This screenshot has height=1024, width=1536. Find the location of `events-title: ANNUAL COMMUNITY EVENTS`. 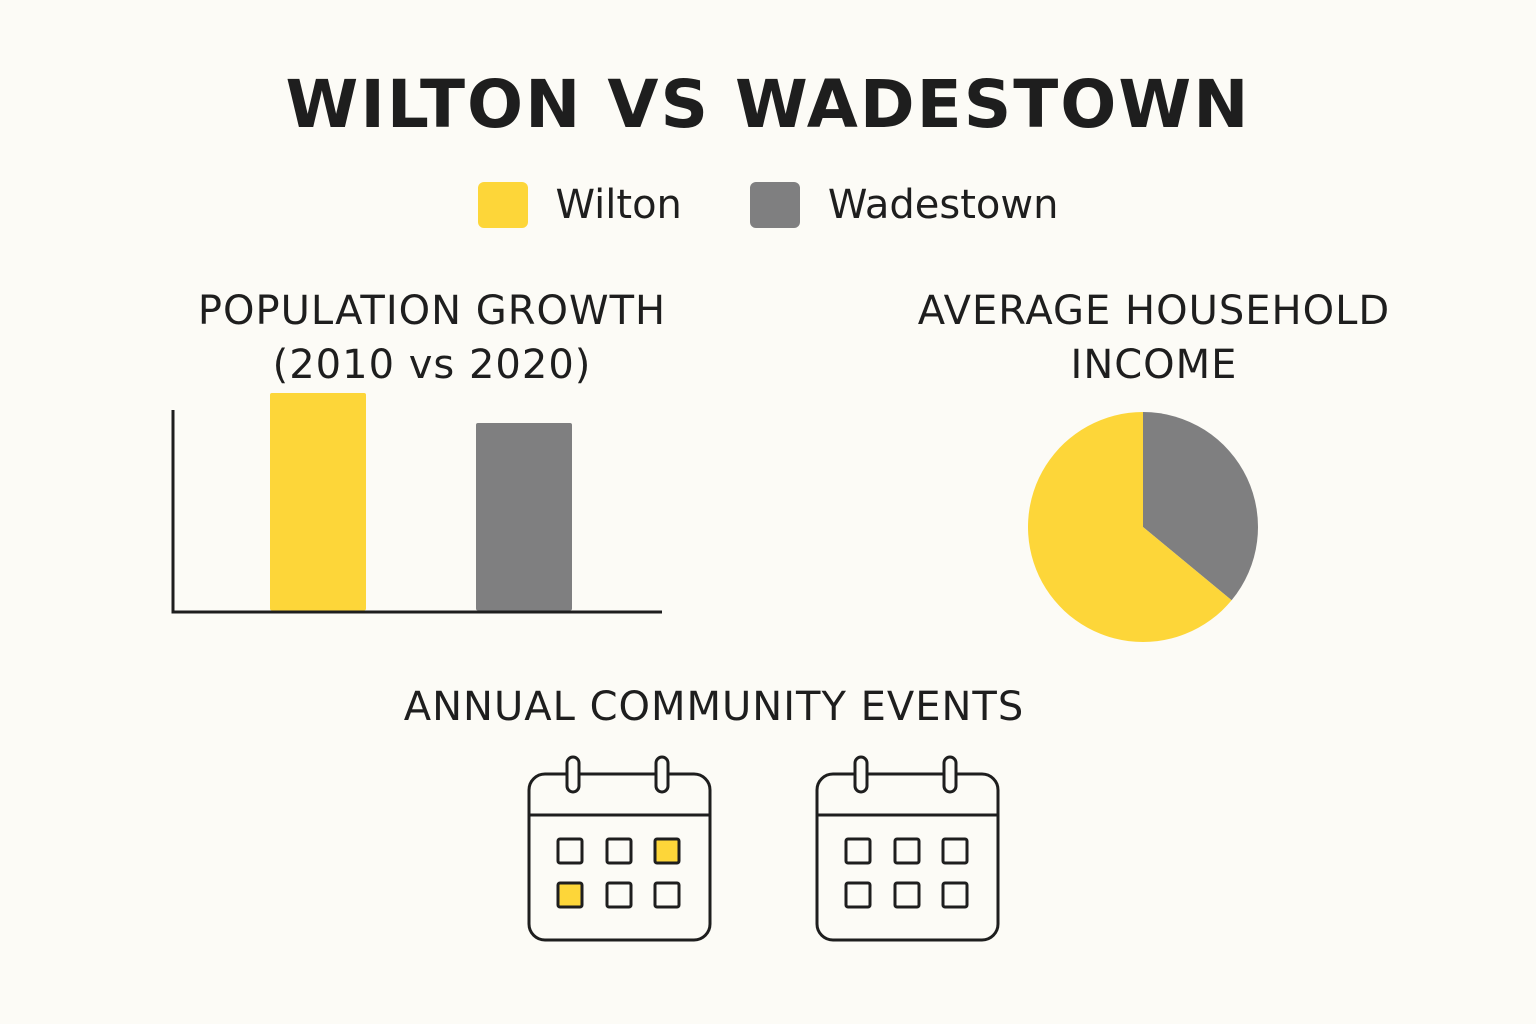

events-title: ANNUAL COMMUNITY EVENTS is located at coordinates (714, 707).